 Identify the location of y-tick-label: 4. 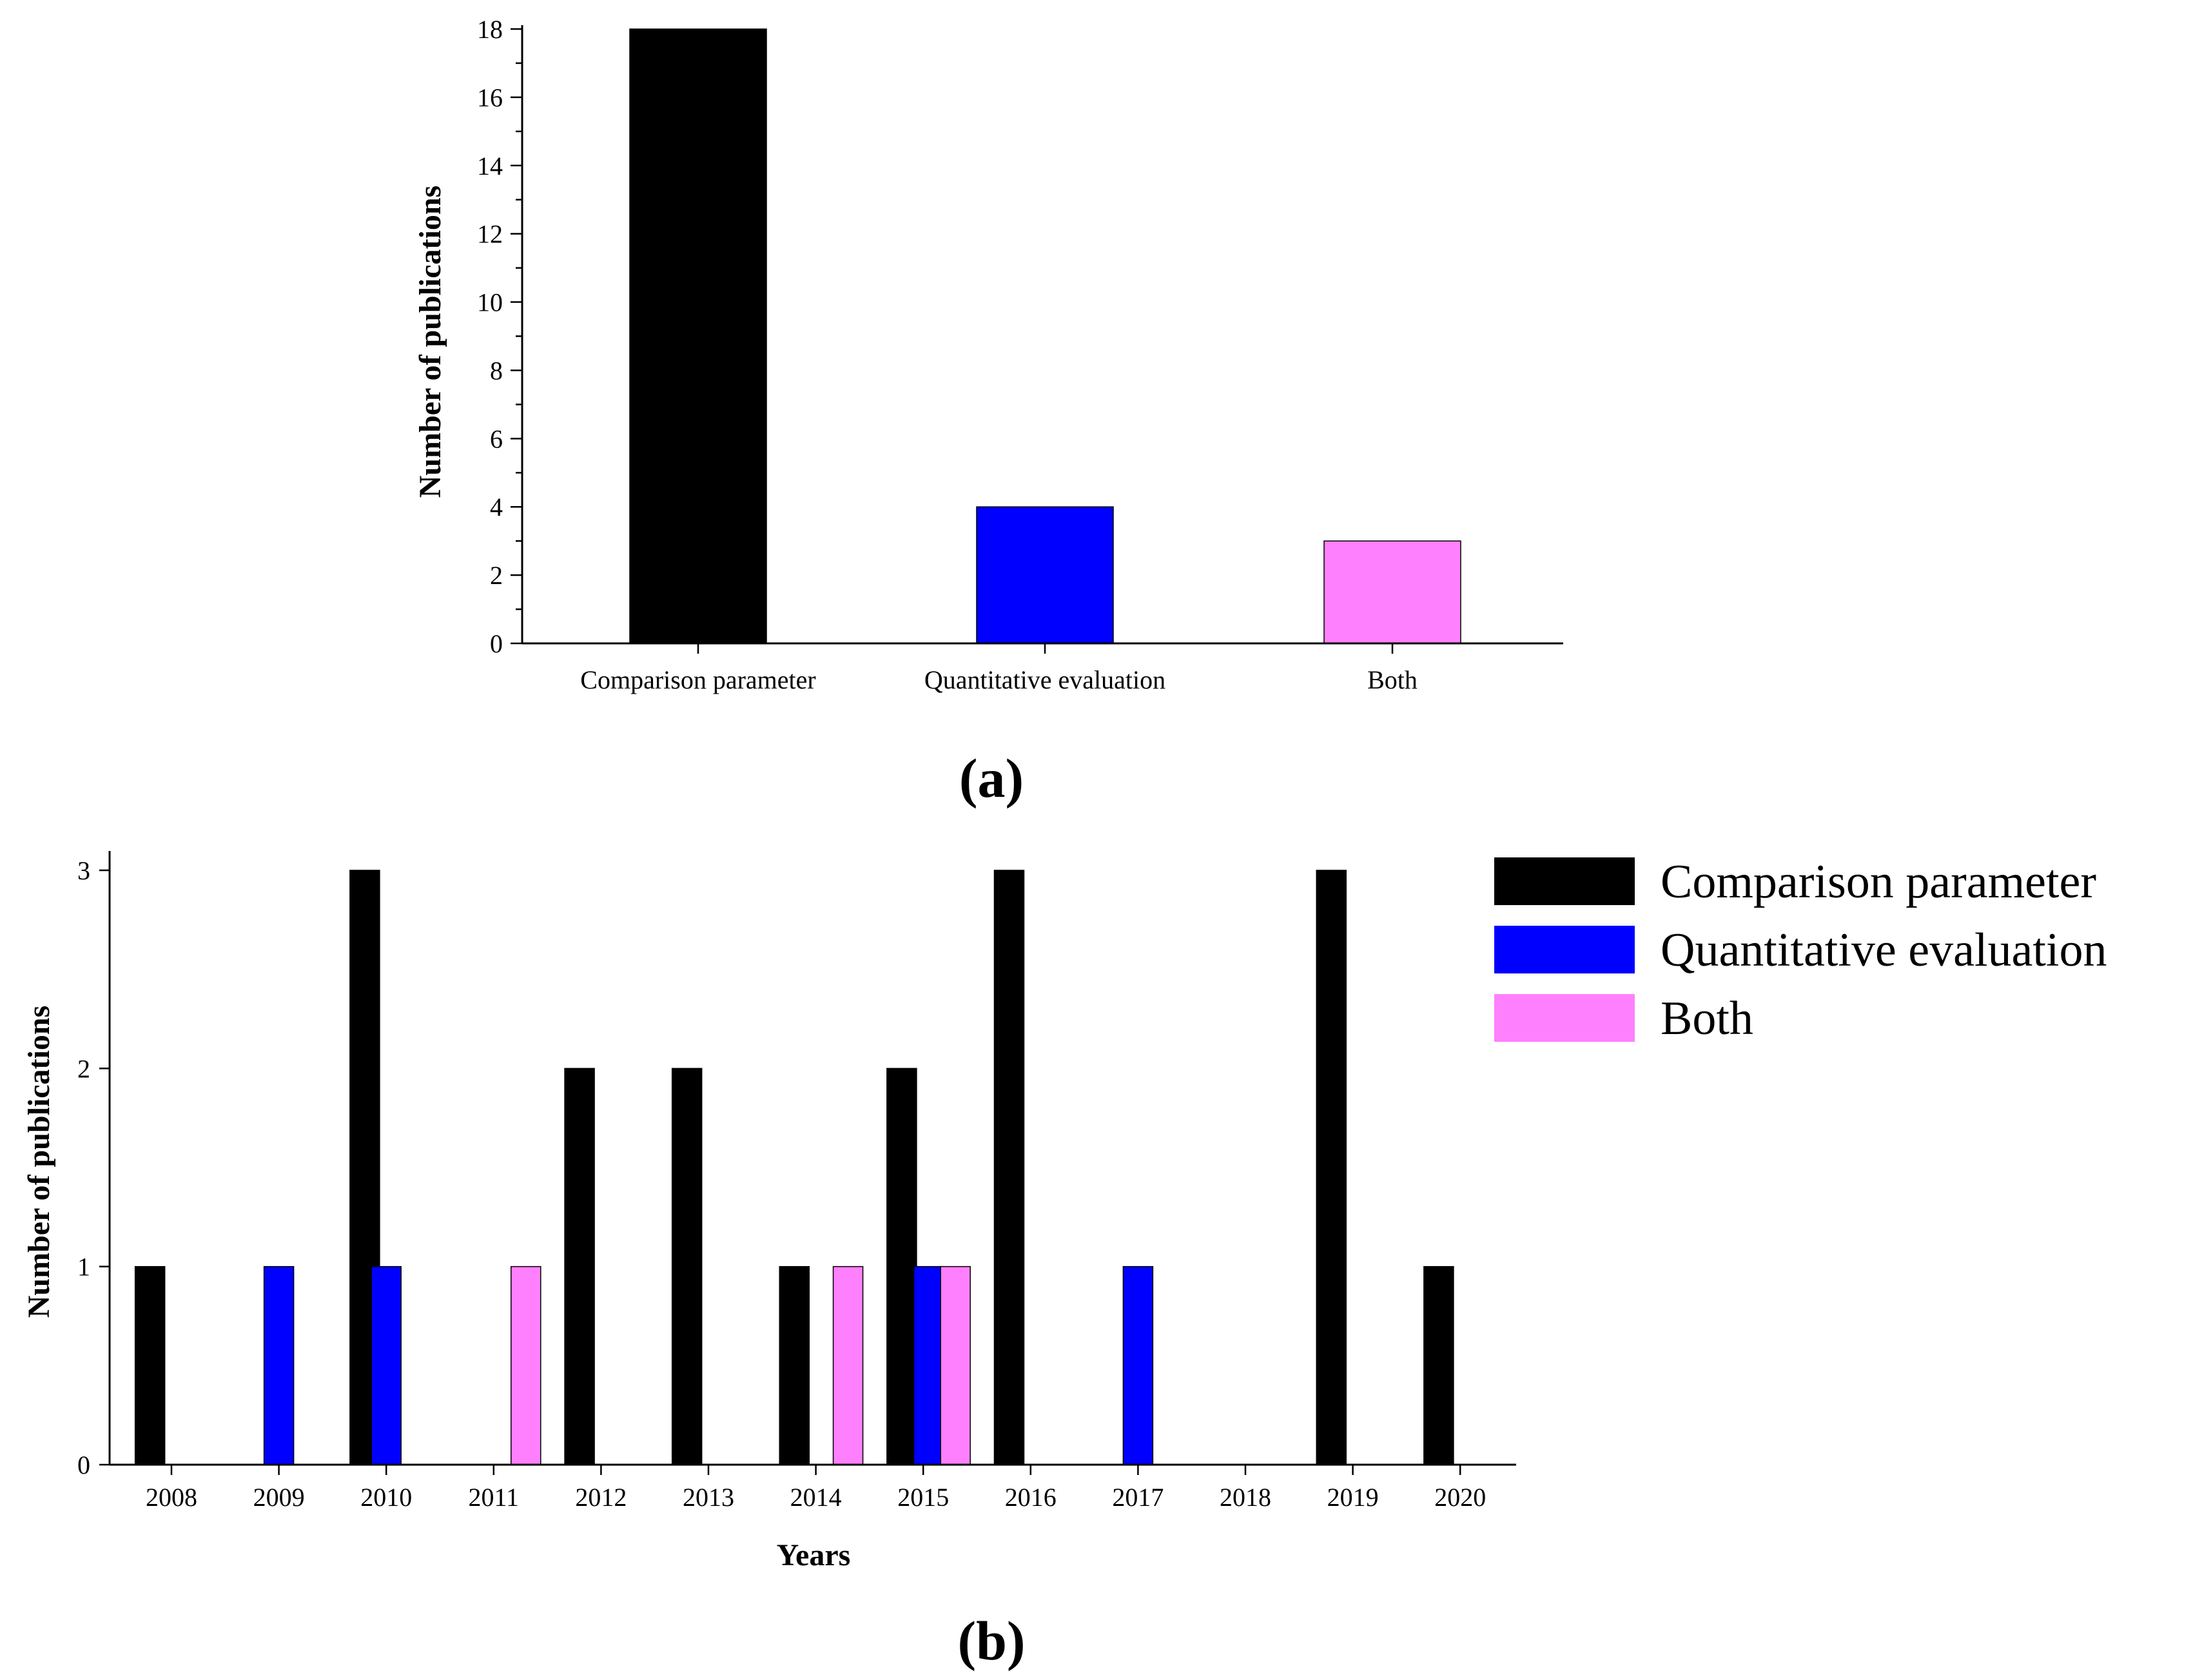
(496, 508).